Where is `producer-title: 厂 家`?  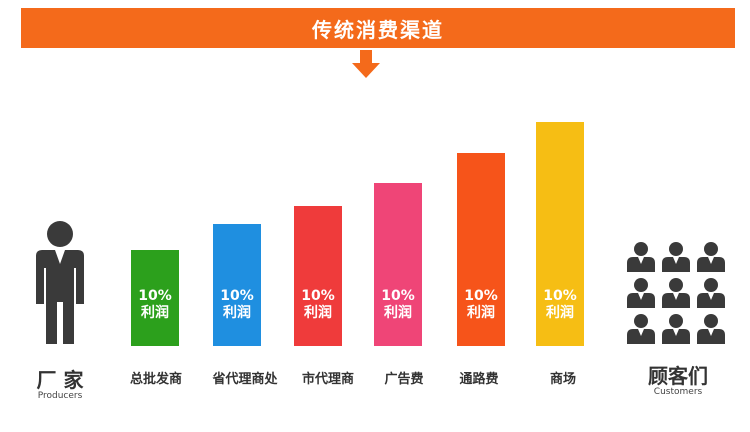 producer-title: 厂 家 is located at coordinates (60, 380).